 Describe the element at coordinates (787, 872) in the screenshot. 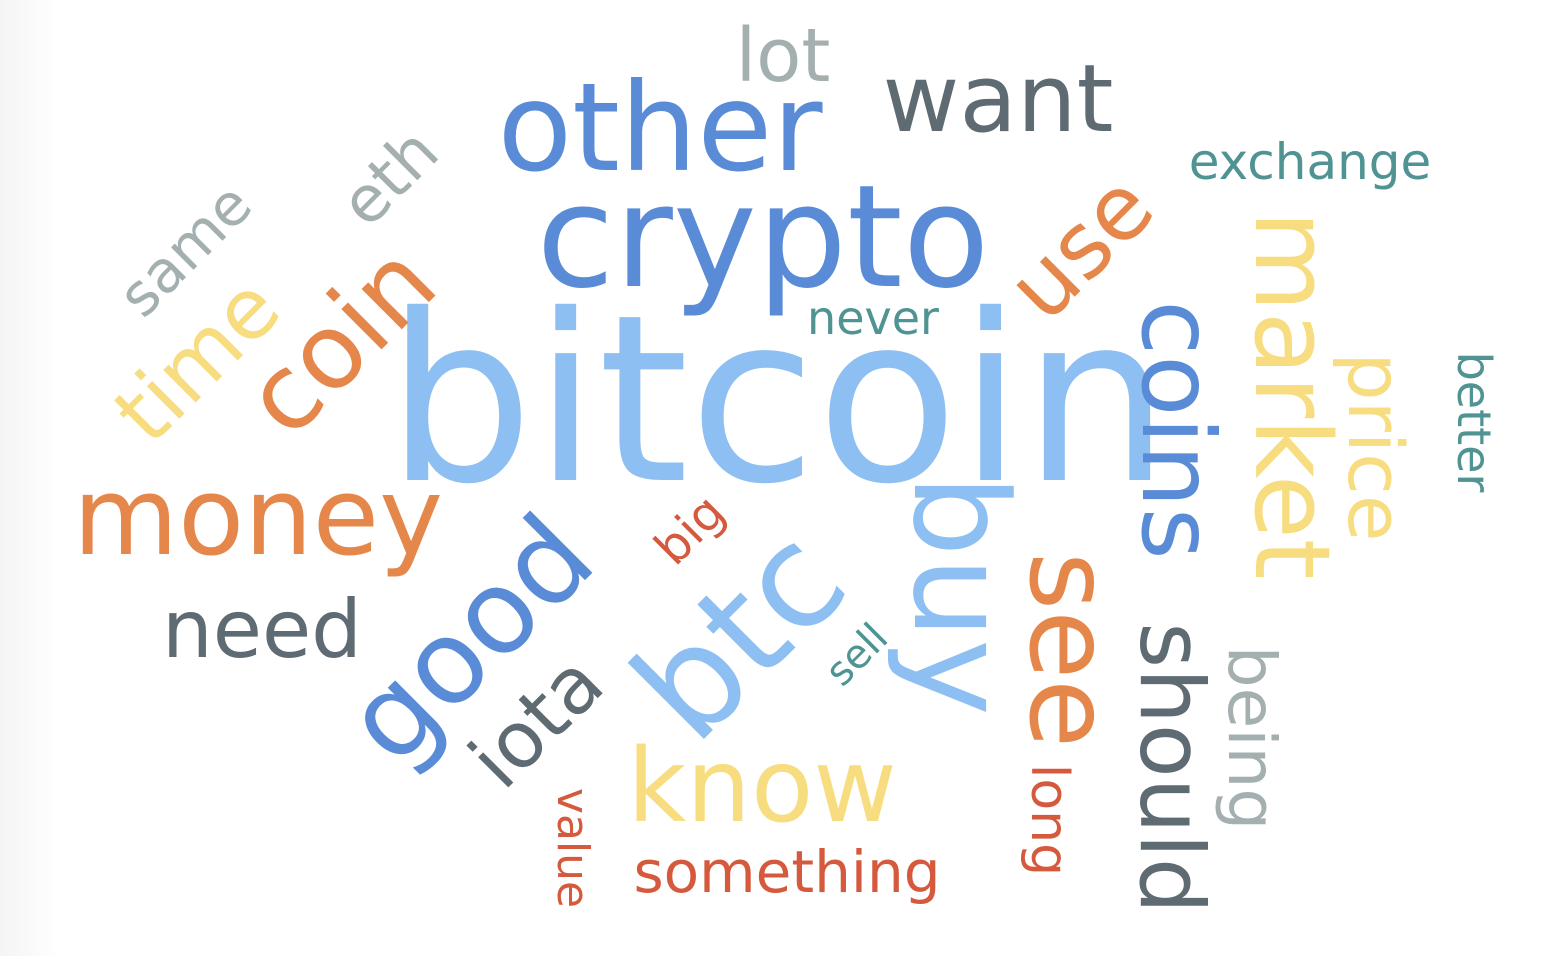

I see `word-something: something` at that location.